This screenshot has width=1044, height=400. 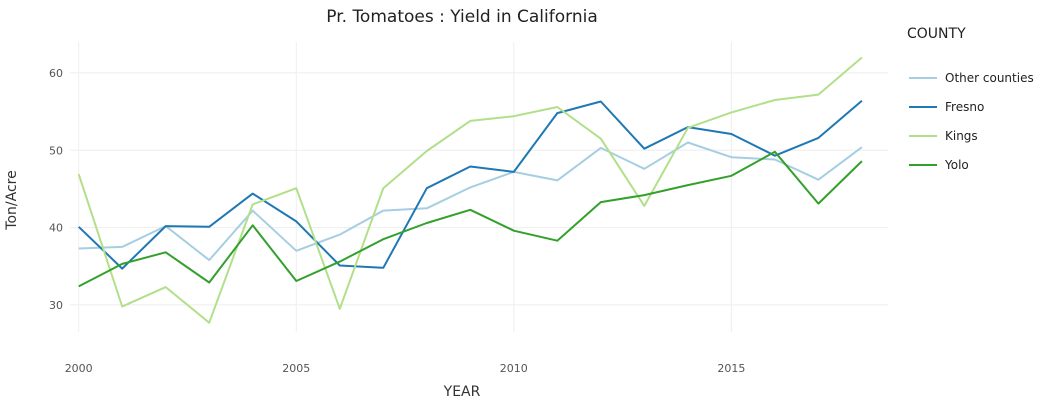 What do you see at coordinates (79, 368) in the screenshot?
I see `x-tick-label: 2000` at bounding box center [79, 368].